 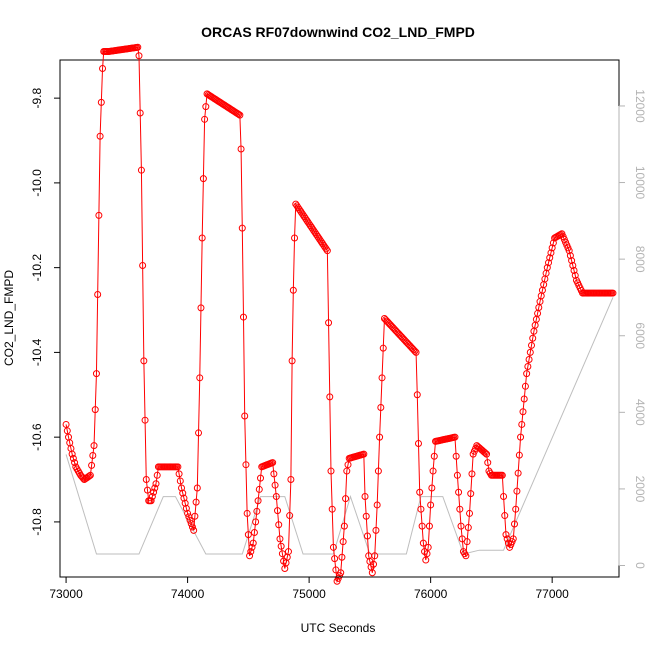 I want to click on y-axis: -10.8 -10.6 -10.4 -10.2 -10.0 -9.8, so click(x=45, y=311).